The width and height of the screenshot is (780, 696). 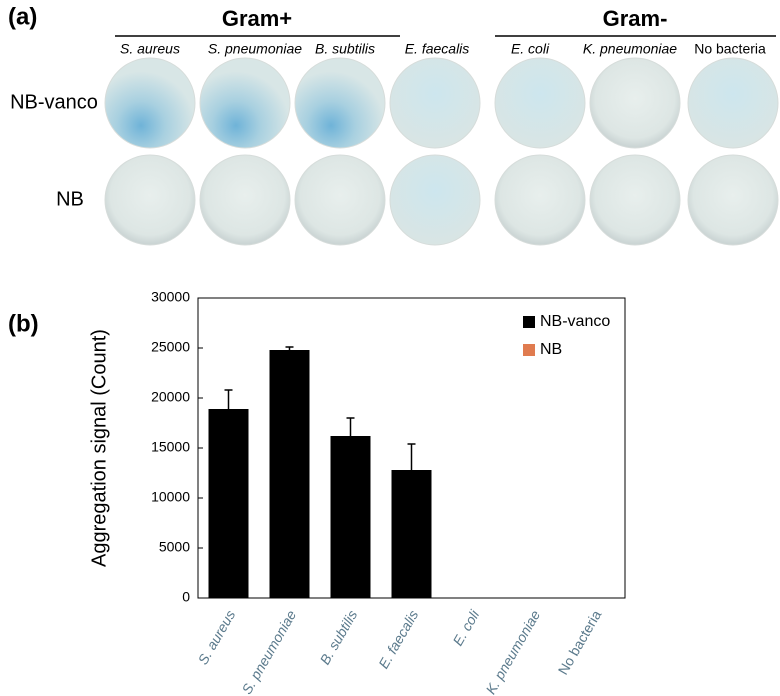 What do you see at coordinates (150, 49) in the screenshot?
I see `column-label: S. aureus` at bounding box center [150, 49].